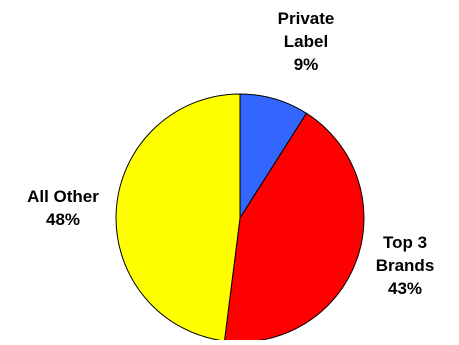 The height and width of the screenshot is (345, 459). What do you see at coordinates (405, 288) in the screenshot?
I see `slice-value-label: 43%` at bounding box center [405, 288].